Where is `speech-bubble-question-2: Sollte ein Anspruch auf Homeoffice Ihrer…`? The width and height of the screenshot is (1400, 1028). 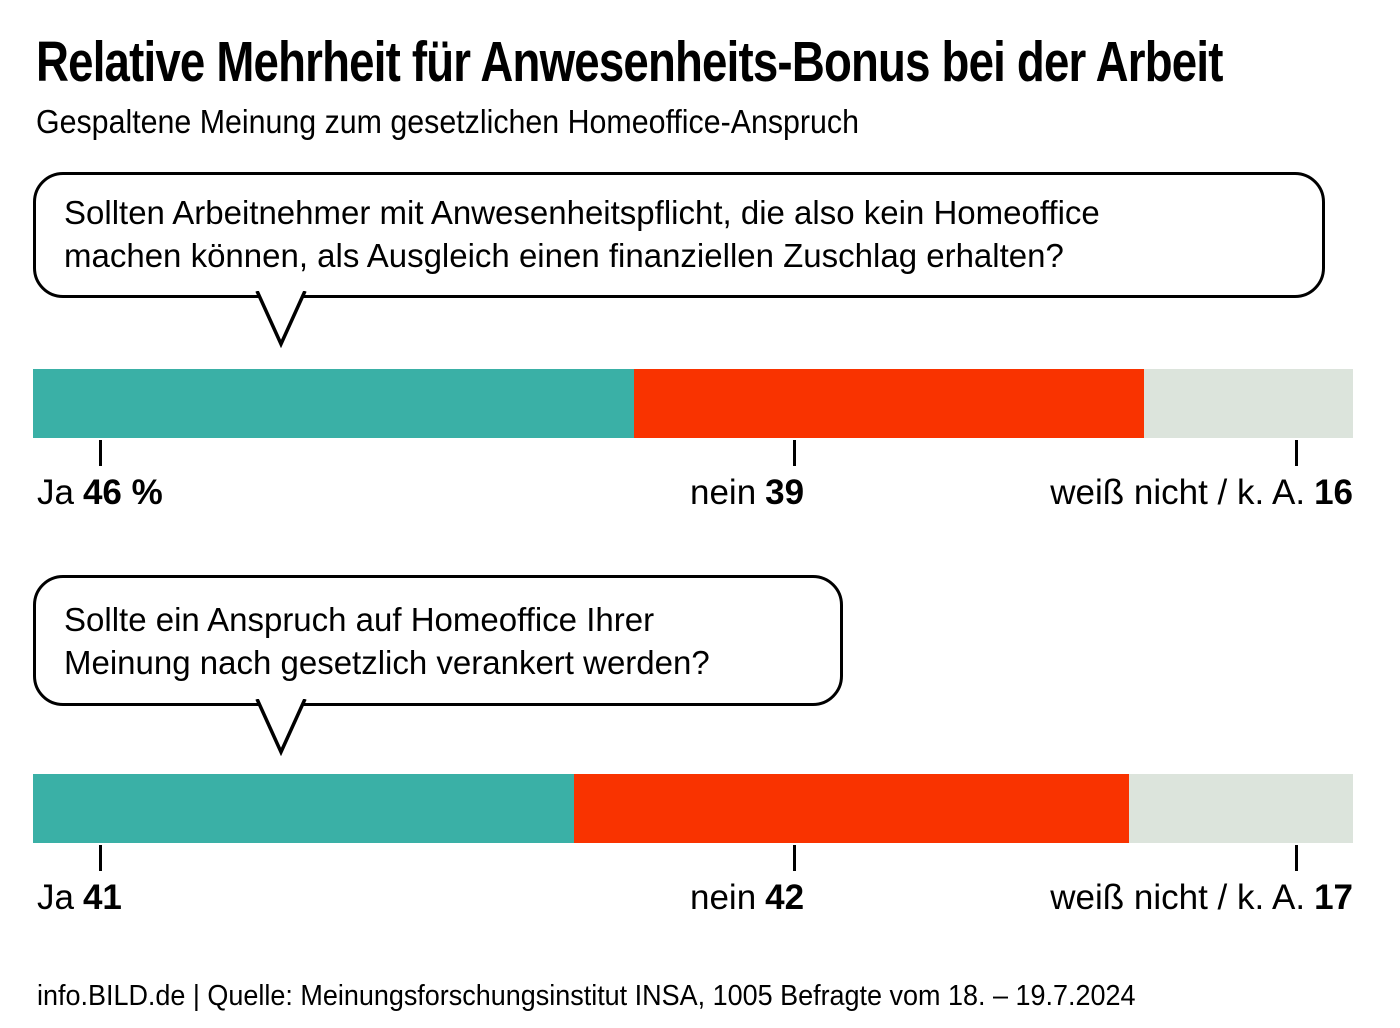 speech-bubble-question-2: Sollte ein Anspruch auf Homeoffice Ihrer… is located at coordinates (438, 665).